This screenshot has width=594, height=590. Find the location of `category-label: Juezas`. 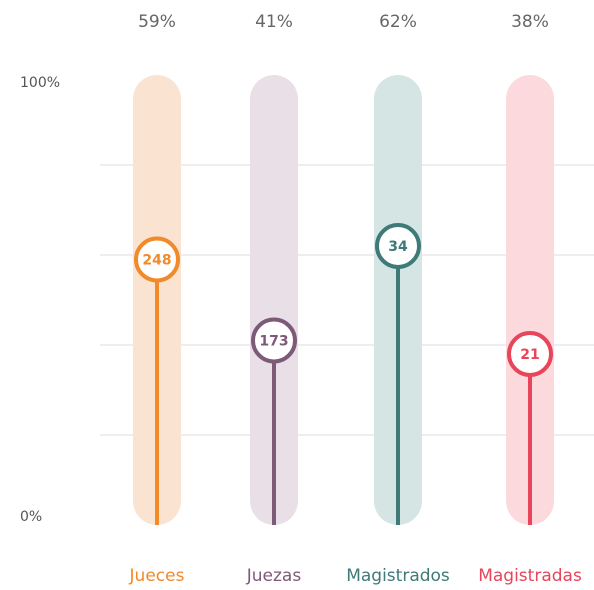

category-label: Juezas is located at coordinates (274, 576).